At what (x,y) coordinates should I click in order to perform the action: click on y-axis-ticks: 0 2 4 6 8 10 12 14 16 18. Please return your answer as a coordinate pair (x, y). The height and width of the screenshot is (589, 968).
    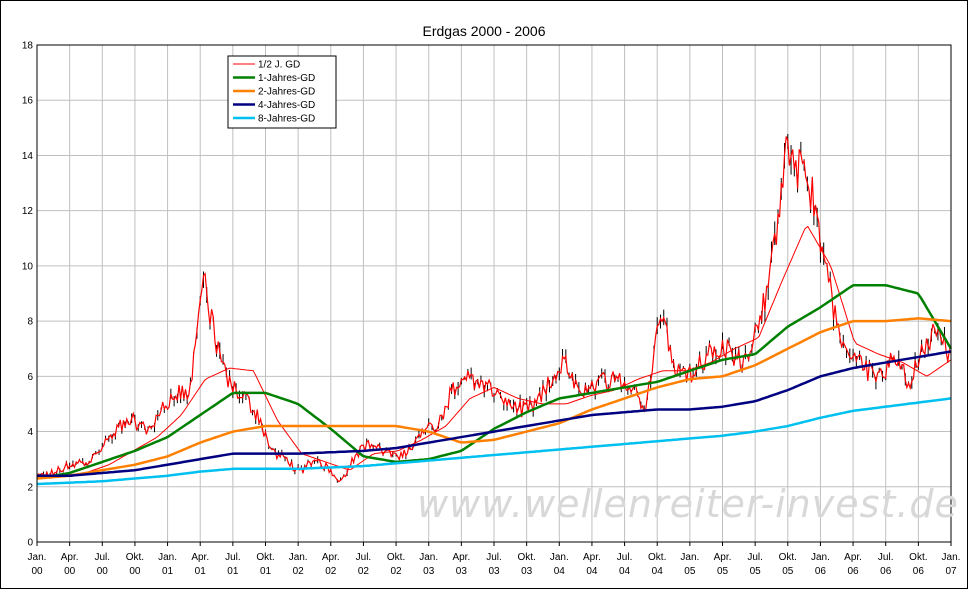
    Looking at the image, I should click on (28, 295).